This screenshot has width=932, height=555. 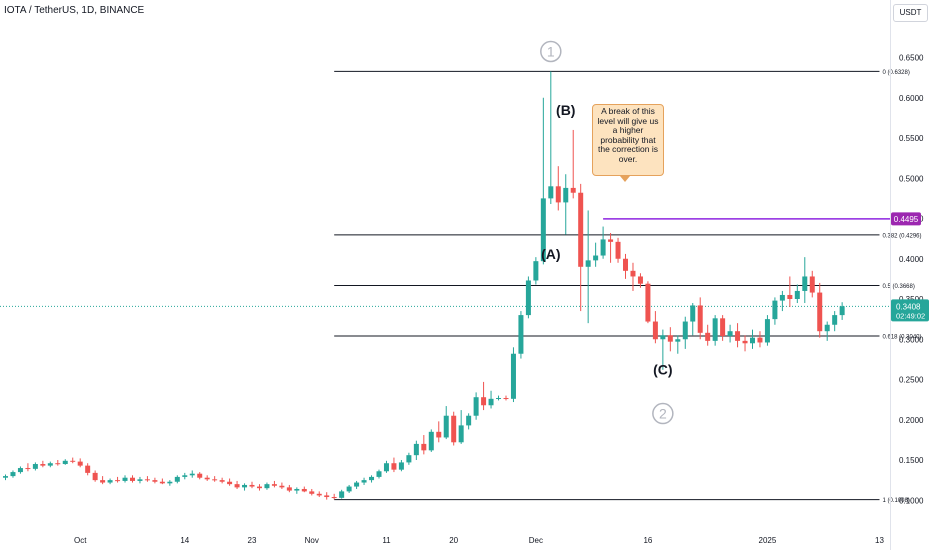 What do you see at coordinates (911, 380) in the screenshot?
I see `y-tick-label: 0.2500` at bounding box center [911, 380].